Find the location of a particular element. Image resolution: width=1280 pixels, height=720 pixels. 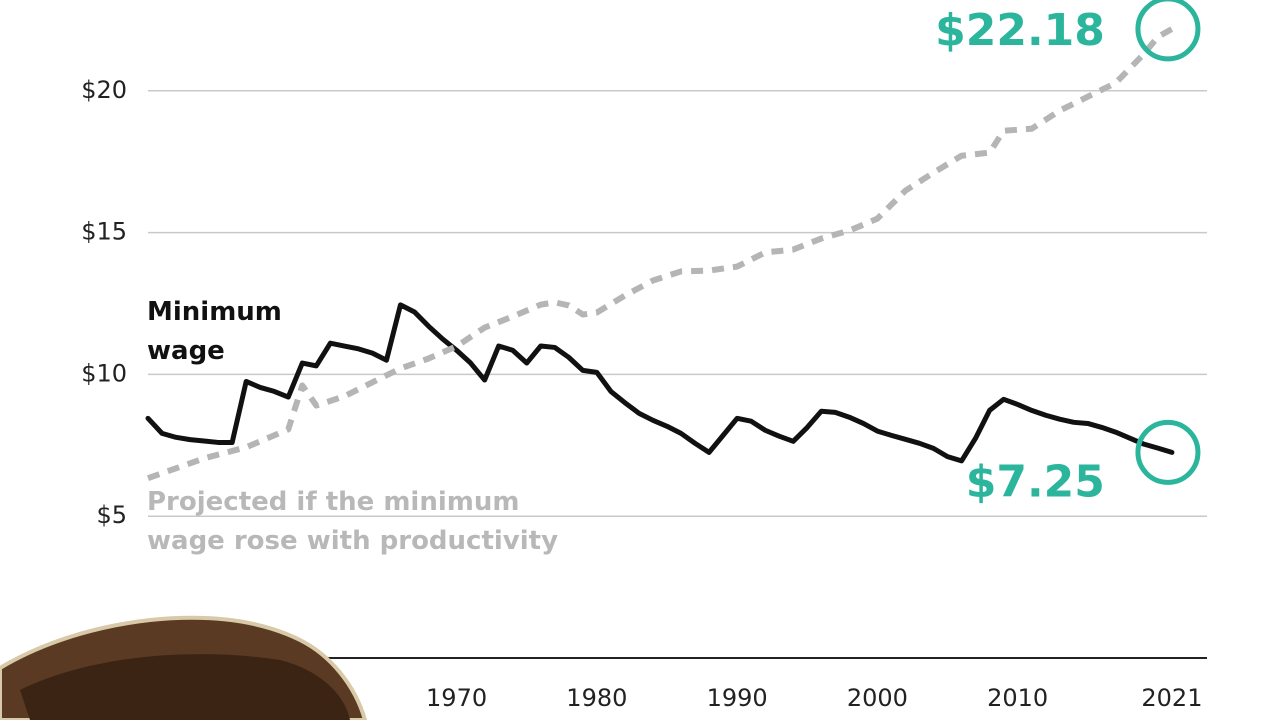

x-tick-label: 2010 is located at coordinates (1017, 698).